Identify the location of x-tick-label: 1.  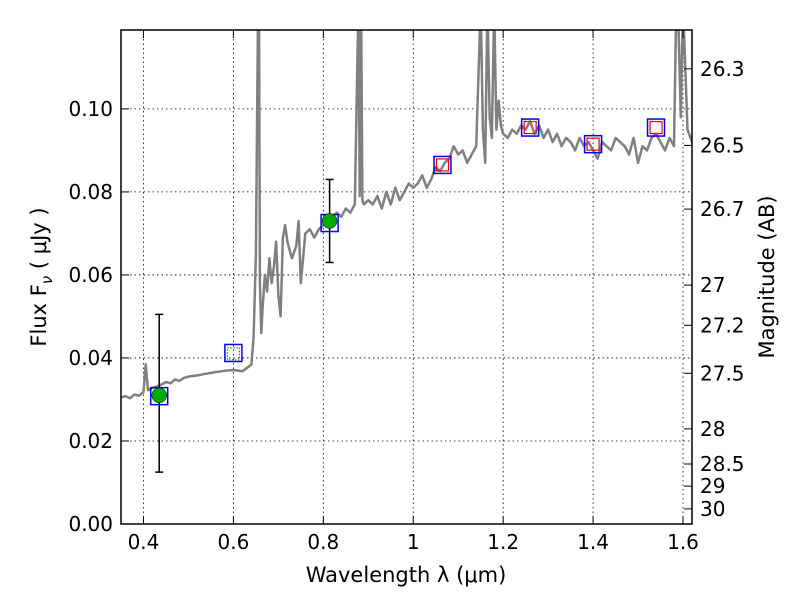
(413, 542).